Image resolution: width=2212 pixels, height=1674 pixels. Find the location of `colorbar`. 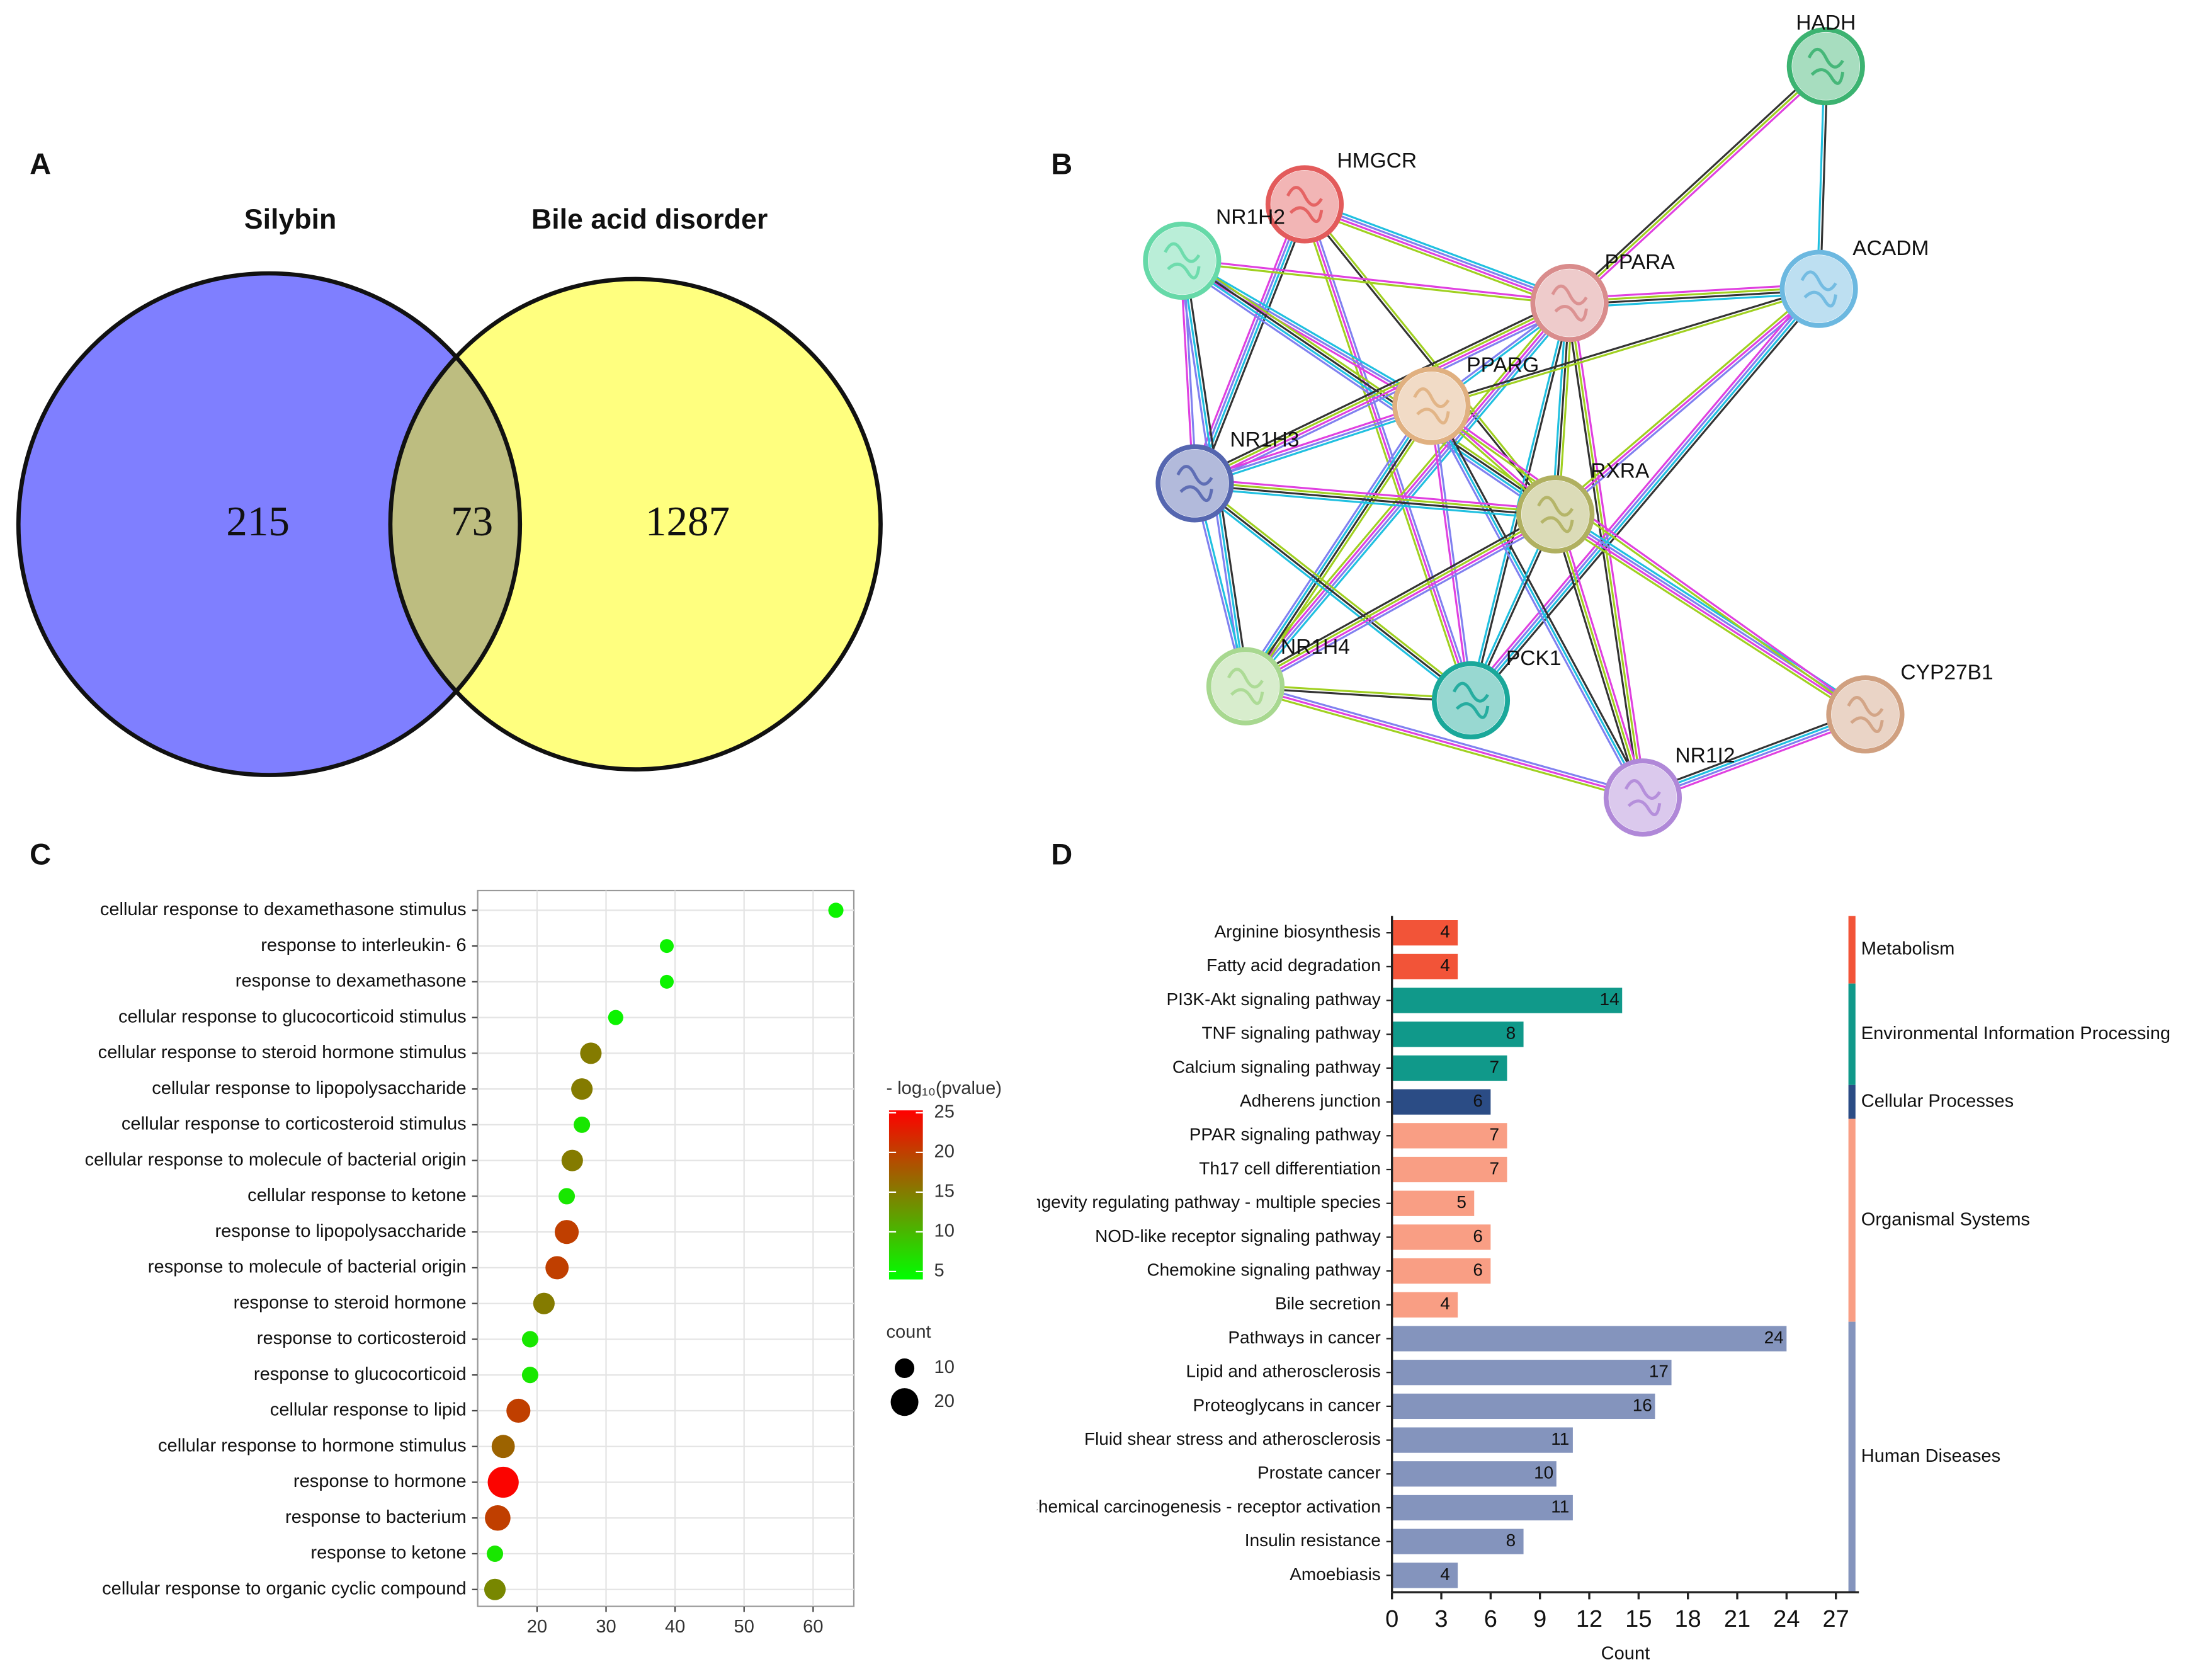

colorbar is located at coordinates (905, 1195).